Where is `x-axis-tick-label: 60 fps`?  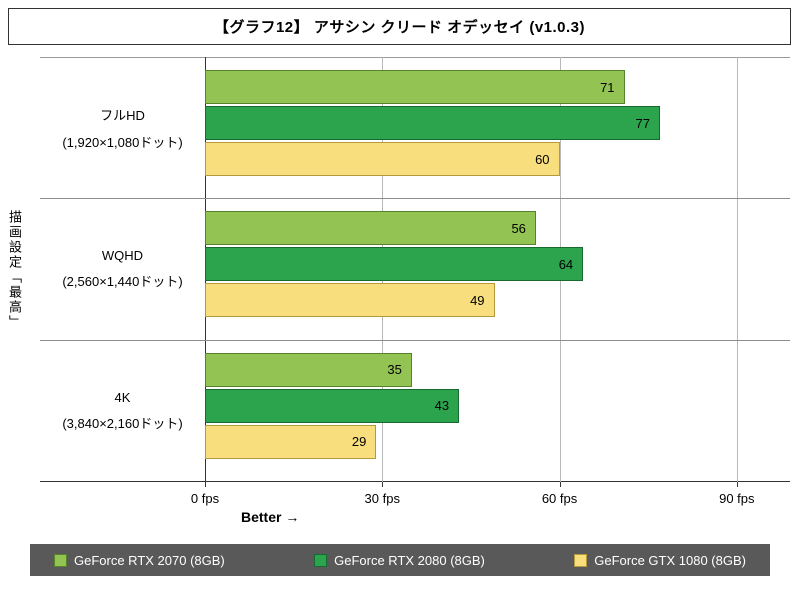 x-axis-tick-label: 60 fps is located at coordinates (559, 498).